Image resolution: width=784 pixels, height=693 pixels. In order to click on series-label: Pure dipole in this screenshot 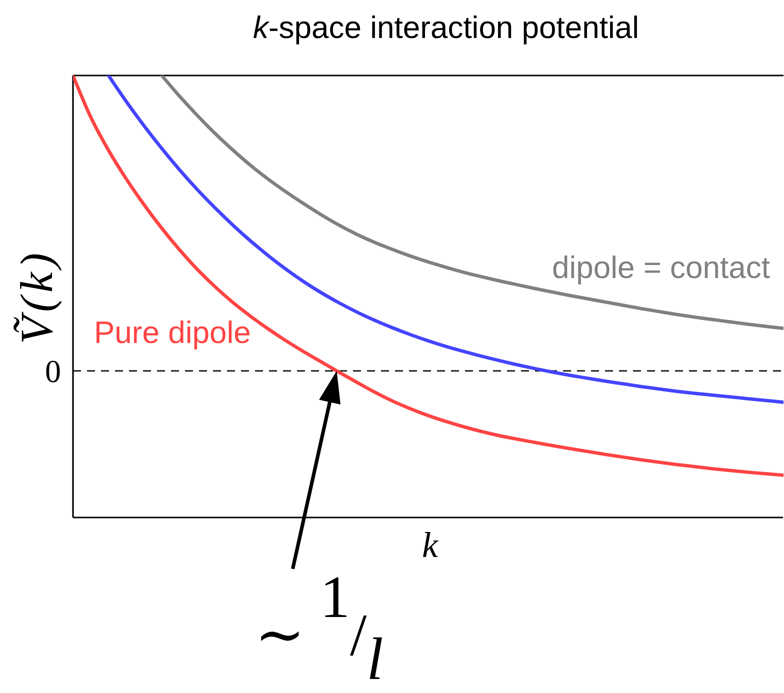, I will do `click(172, 332)`.